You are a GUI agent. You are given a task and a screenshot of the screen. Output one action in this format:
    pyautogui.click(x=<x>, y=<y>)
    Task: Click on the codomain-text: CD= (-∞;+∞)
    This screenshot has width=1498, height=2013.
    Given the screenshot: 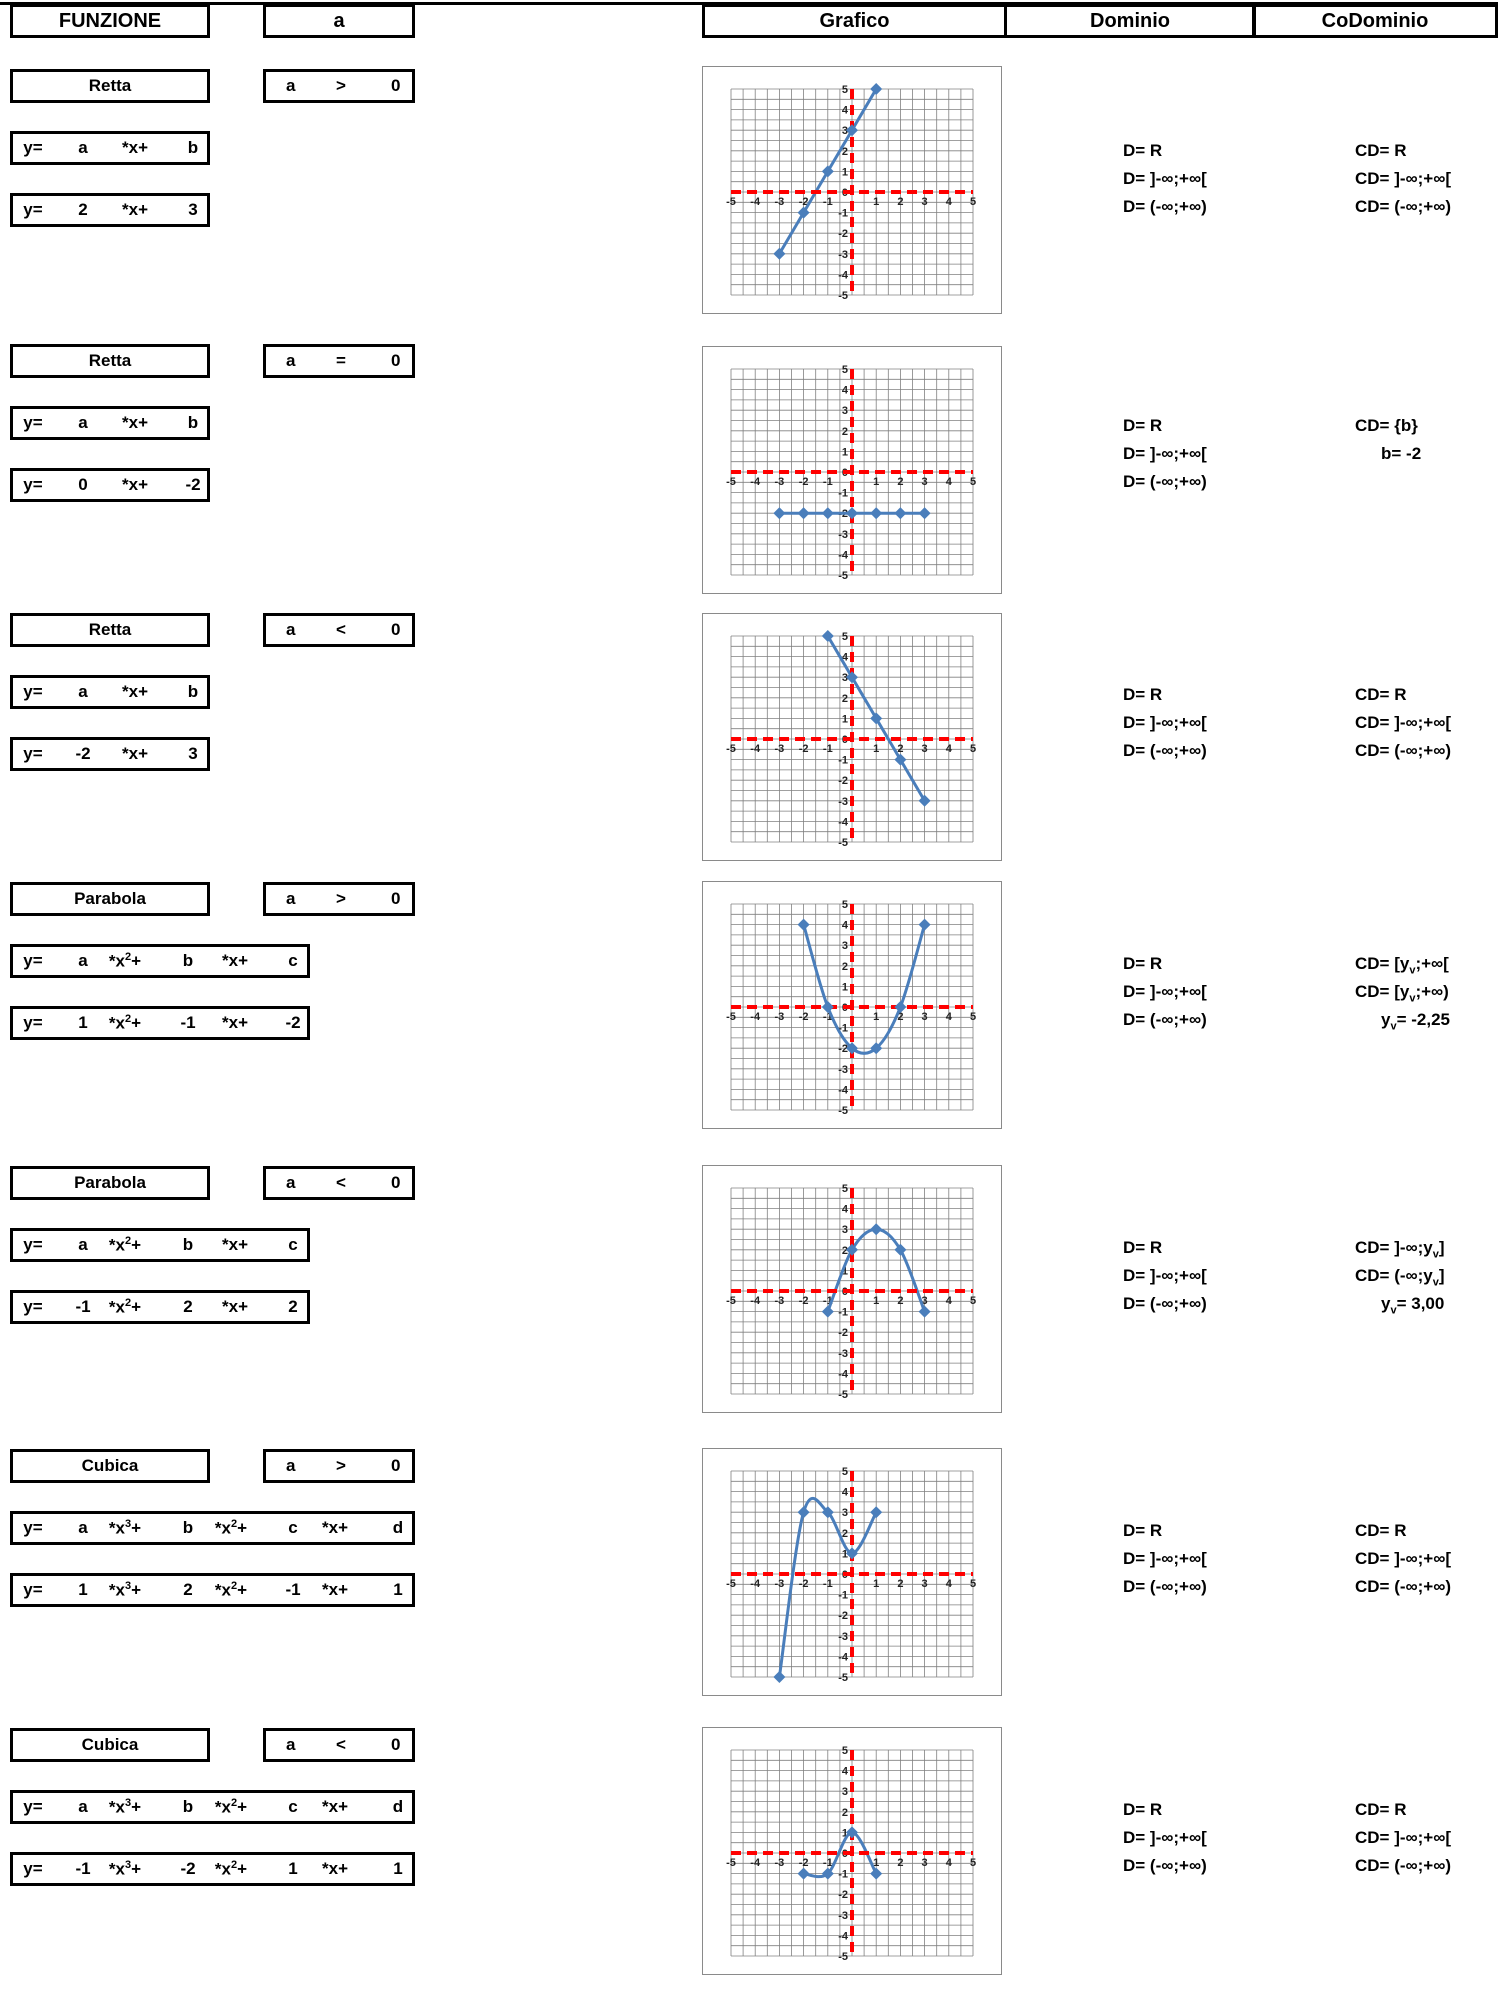 What is the action you would take?
    pyautogui.click(x=1403, y=1865)
    